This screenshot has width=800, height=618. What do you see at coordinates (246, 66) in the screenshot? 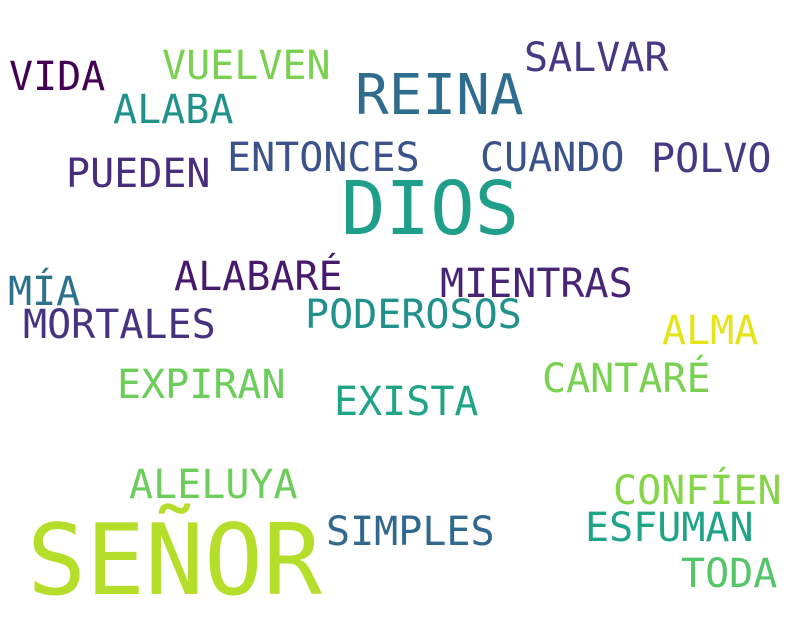
I see `word-vuelven: VUELVEN` at bounding box center [246, 66].